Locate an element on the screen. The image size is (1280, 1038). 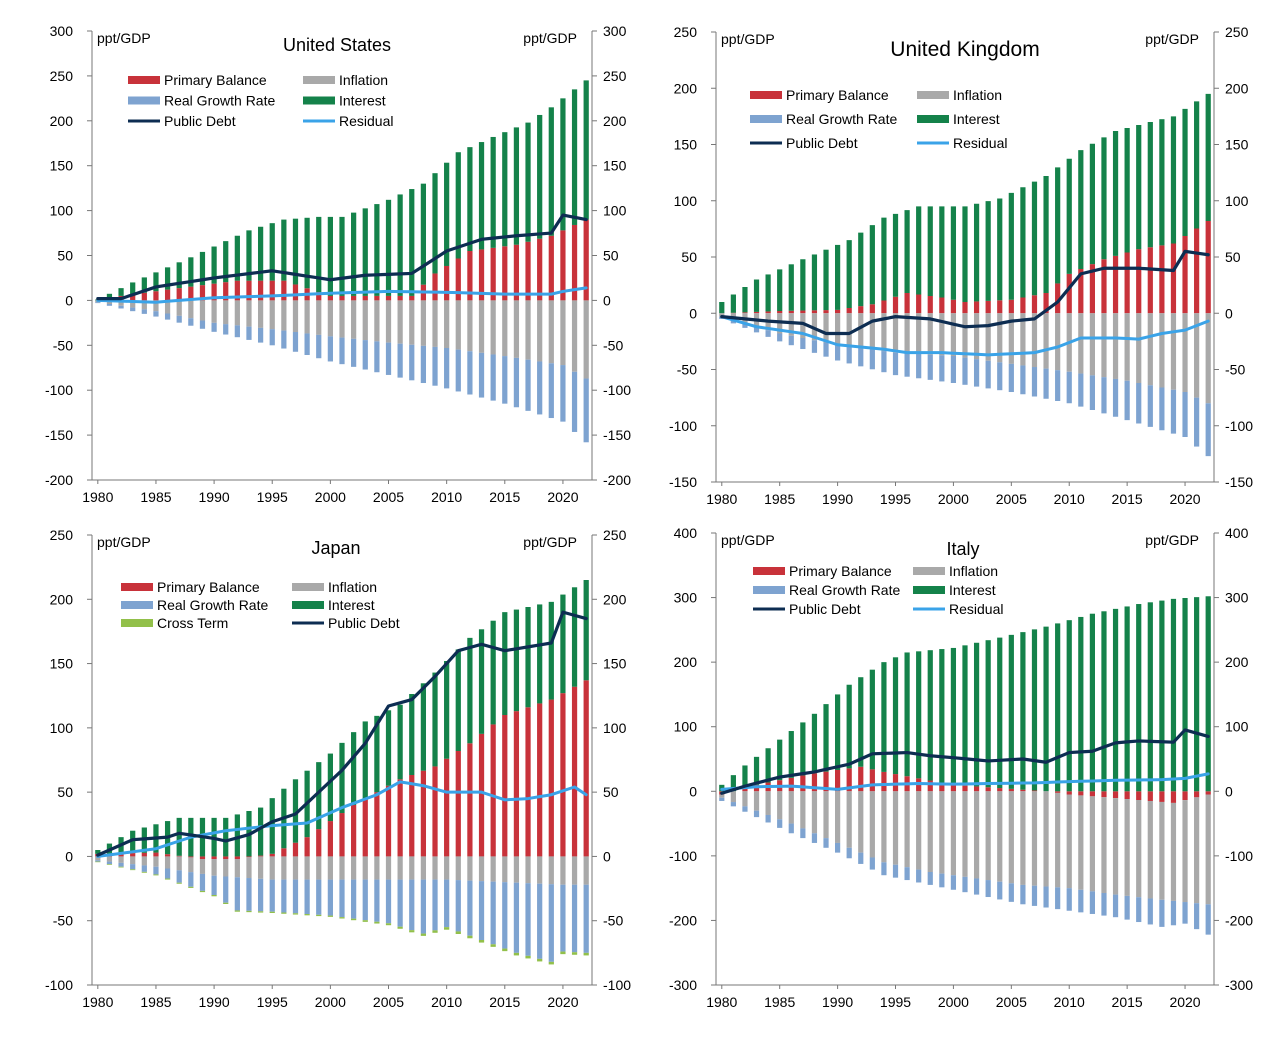
bar-real-growth-rate-2016 is located at coordinates (1139, 910).